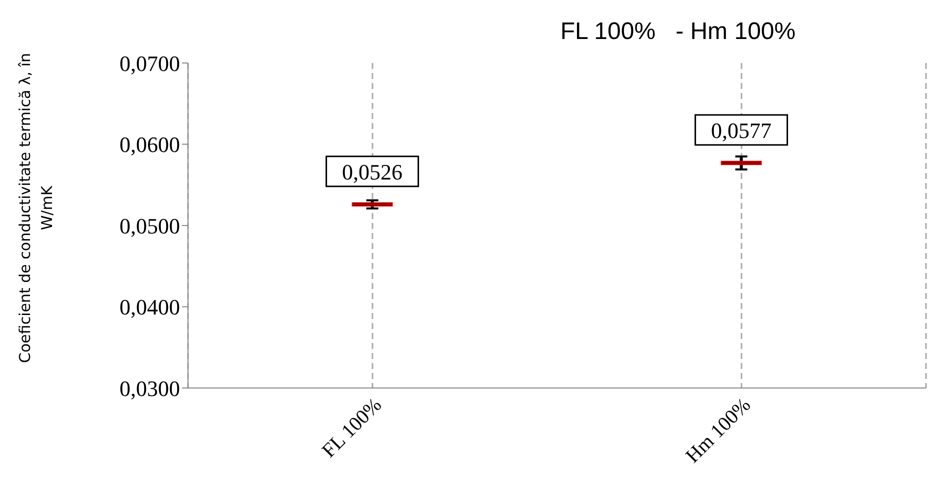 This screenshot has height=488, width=944. What do you see at coordinates (372, 171) in the screenshot?
I see `text: 0,0526` at bounding box center [372, 171].